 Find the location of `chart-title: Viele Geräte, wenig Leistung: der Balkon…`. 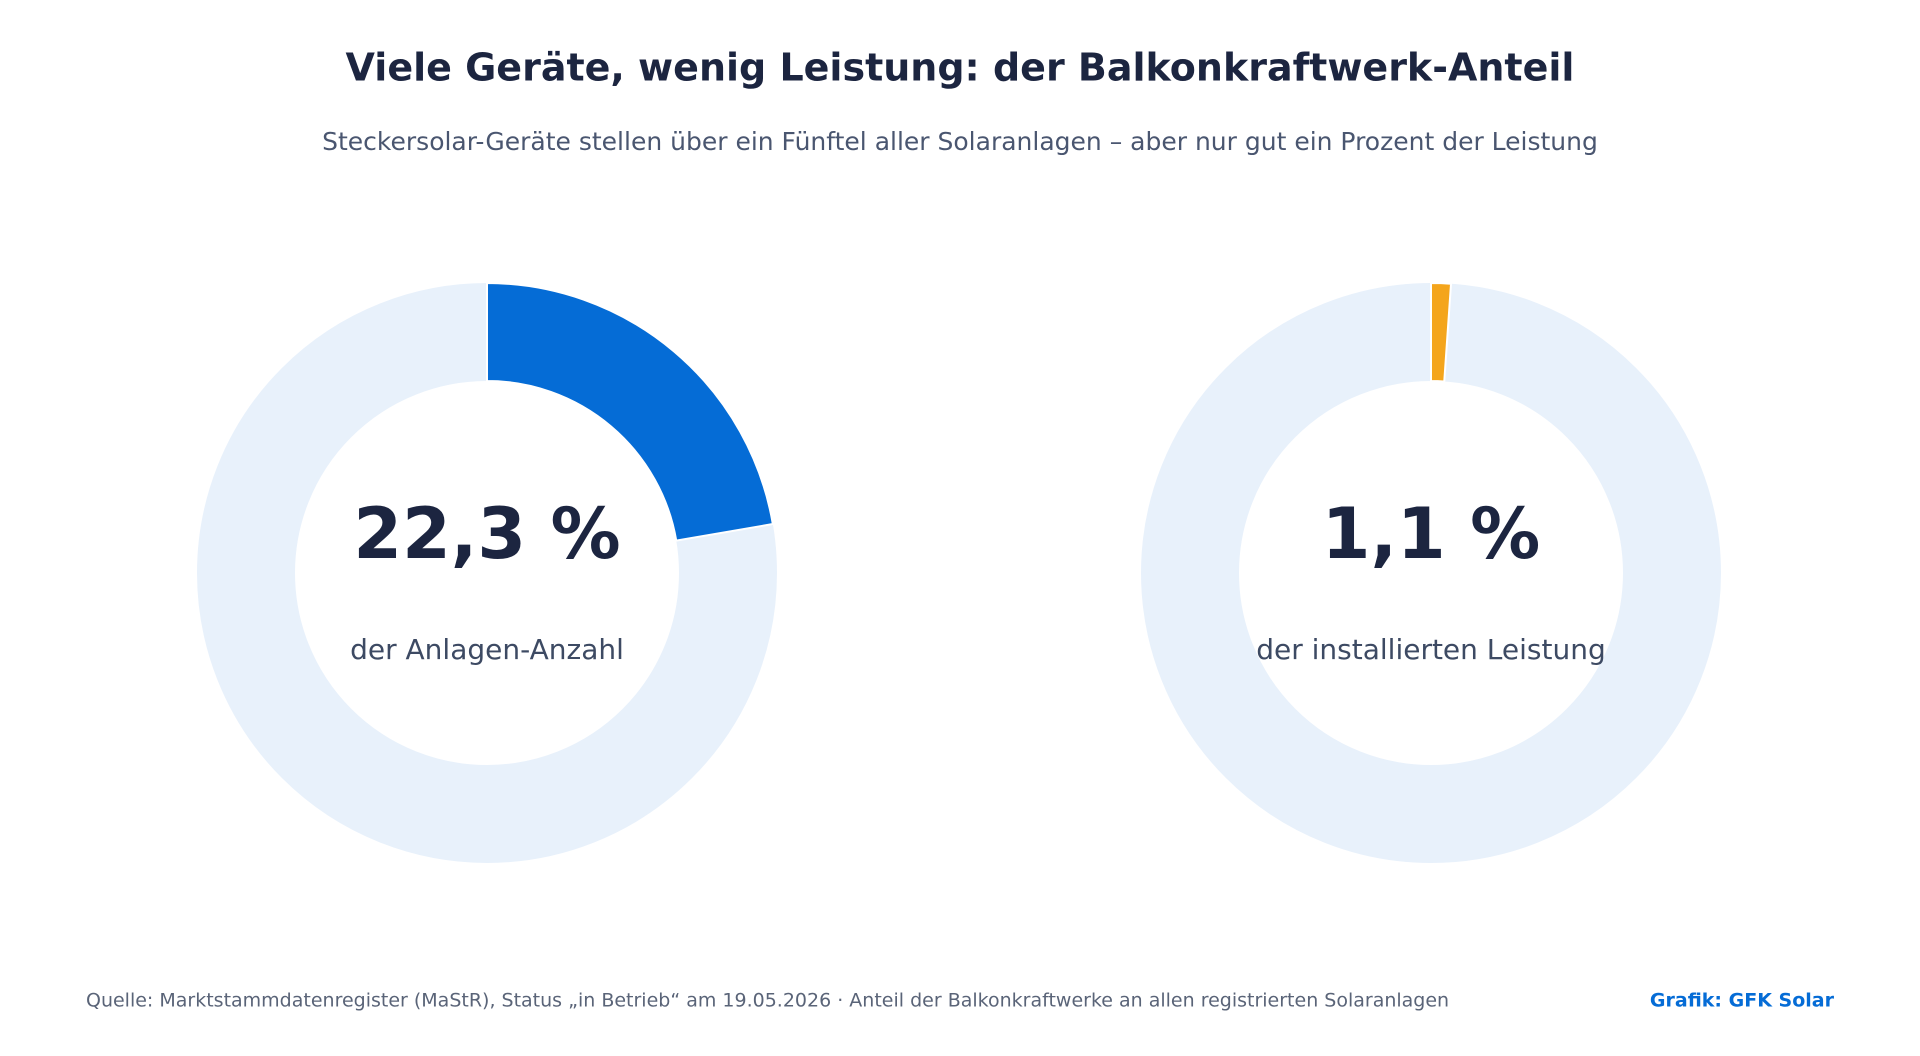

chart-title: Viele Geräte, wenig Leistung: der Balkon… is located at coordinates (960, 68).